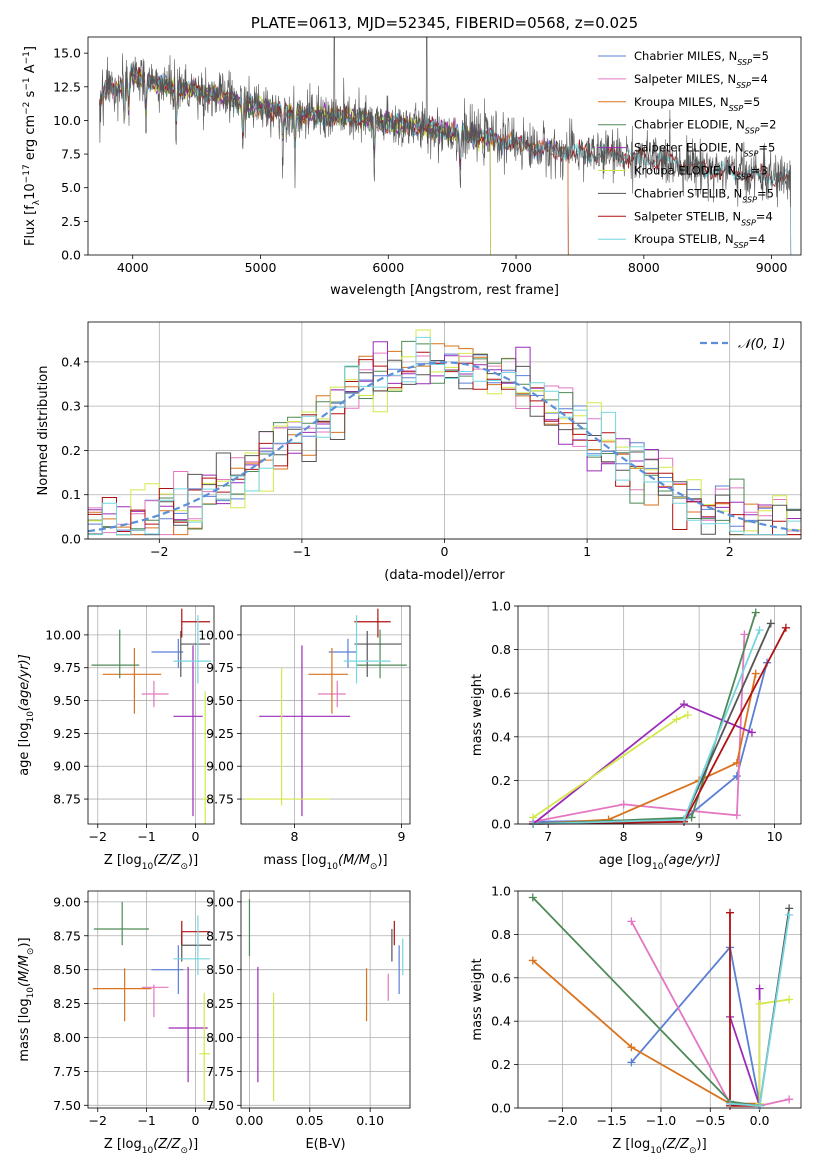  What do you see at coordinates (444, 575) in the screenshot?
I see `x-axis-label: (data-model)/error` at bounding box center [444, 575].